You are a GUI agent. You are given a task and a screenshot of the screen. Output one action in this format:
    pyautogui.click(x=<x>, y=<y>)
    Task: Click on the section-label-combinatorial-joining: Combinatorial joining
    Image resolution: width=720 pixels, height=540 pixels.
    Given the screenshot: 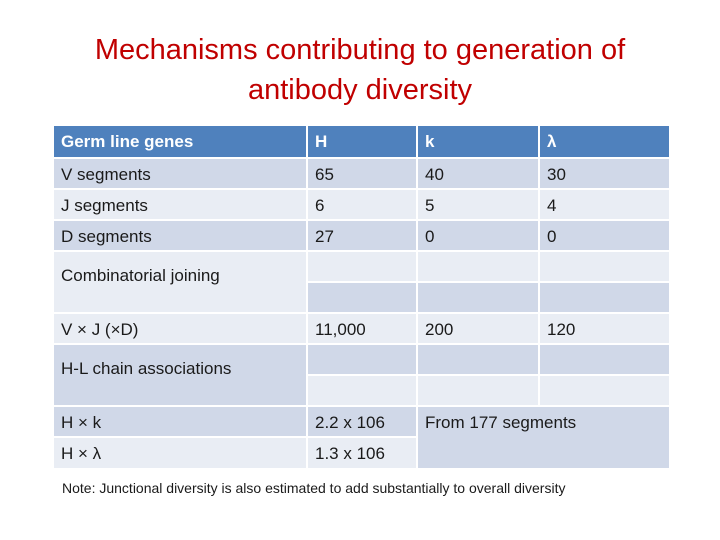 What is the action you would take?
    pyautogui.click(x=180, y=282)
    